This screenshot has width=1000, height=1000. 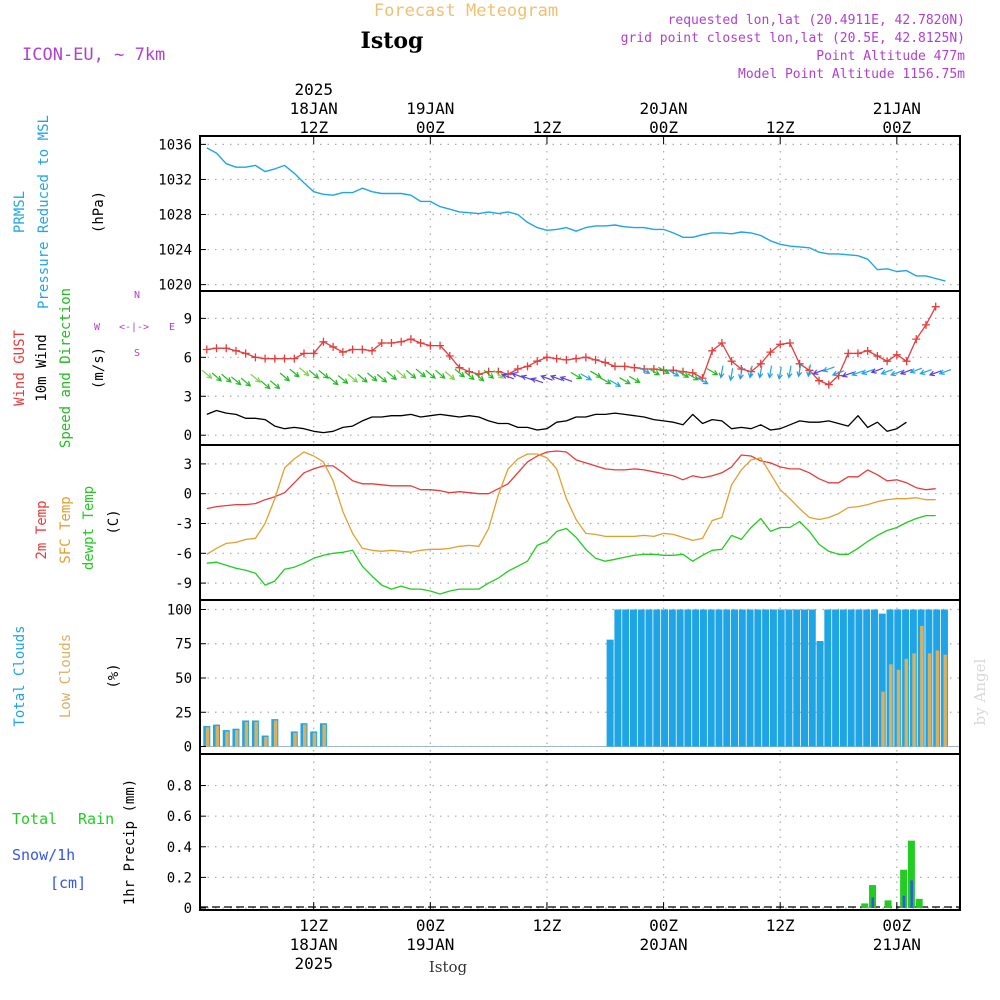 I want to click on top-time-label: 20JAN, so click(x=663, y=108).